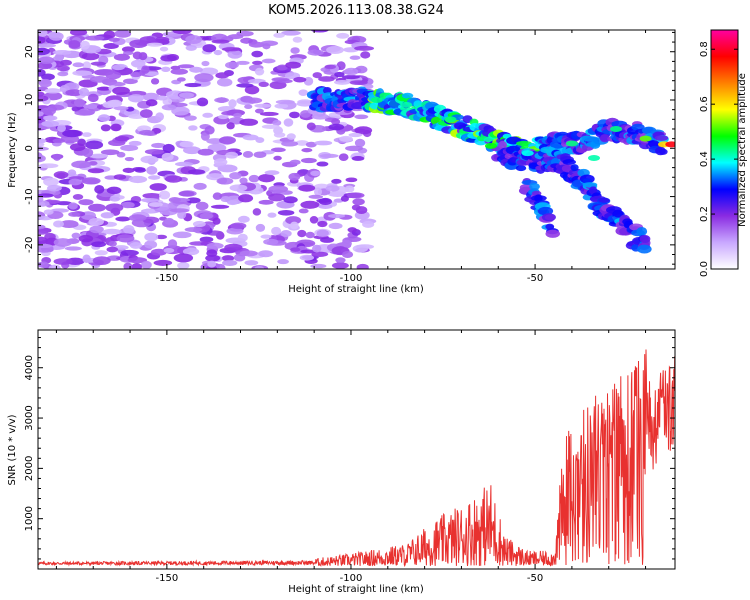 The image size is (750, 600). I want to click on snr-y-tick-label: 3000, so click(29, 417).